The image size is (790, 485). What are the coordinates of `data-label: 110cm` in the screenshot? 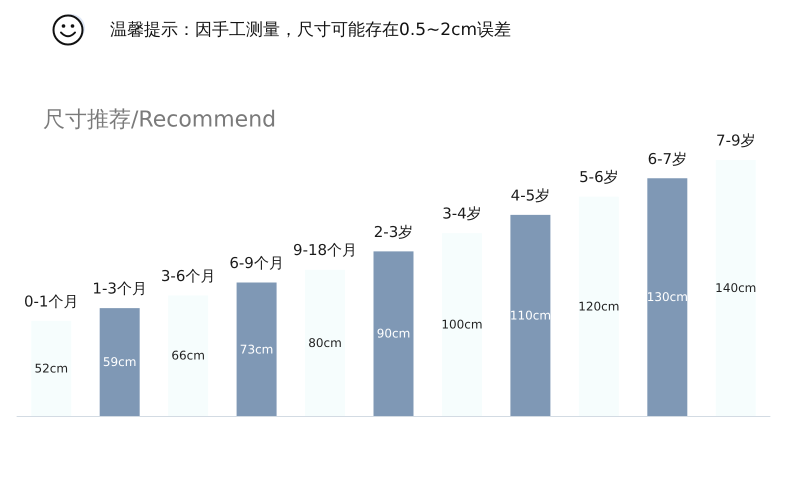 It's located at (531, 315).